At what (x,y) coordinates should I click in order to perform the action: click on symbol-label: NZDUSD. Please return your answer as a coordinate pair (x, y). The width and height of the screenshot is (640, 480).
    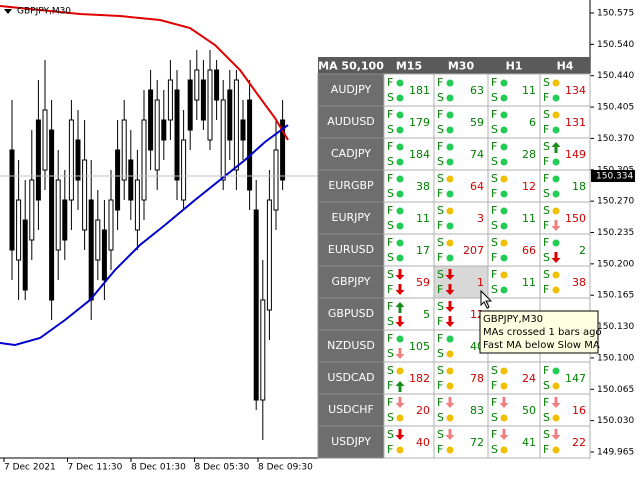
    Looking at the image, I should click on (351, 345).